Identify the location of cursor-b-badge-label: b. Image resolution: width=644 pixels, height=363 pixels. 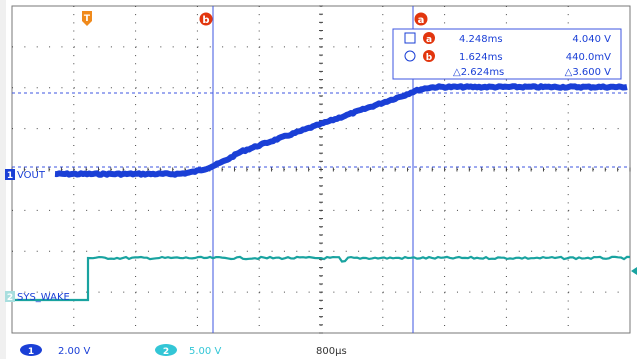
(429, 58).